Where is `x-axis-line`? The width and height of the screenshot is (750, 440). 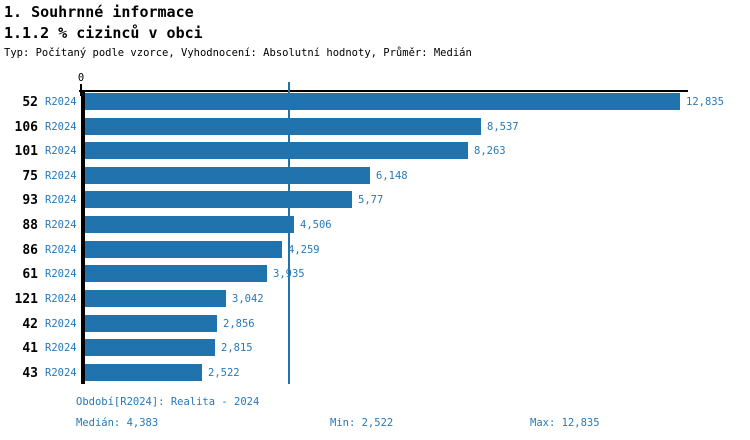
x-axis-line is located at coordinates (383, 91).